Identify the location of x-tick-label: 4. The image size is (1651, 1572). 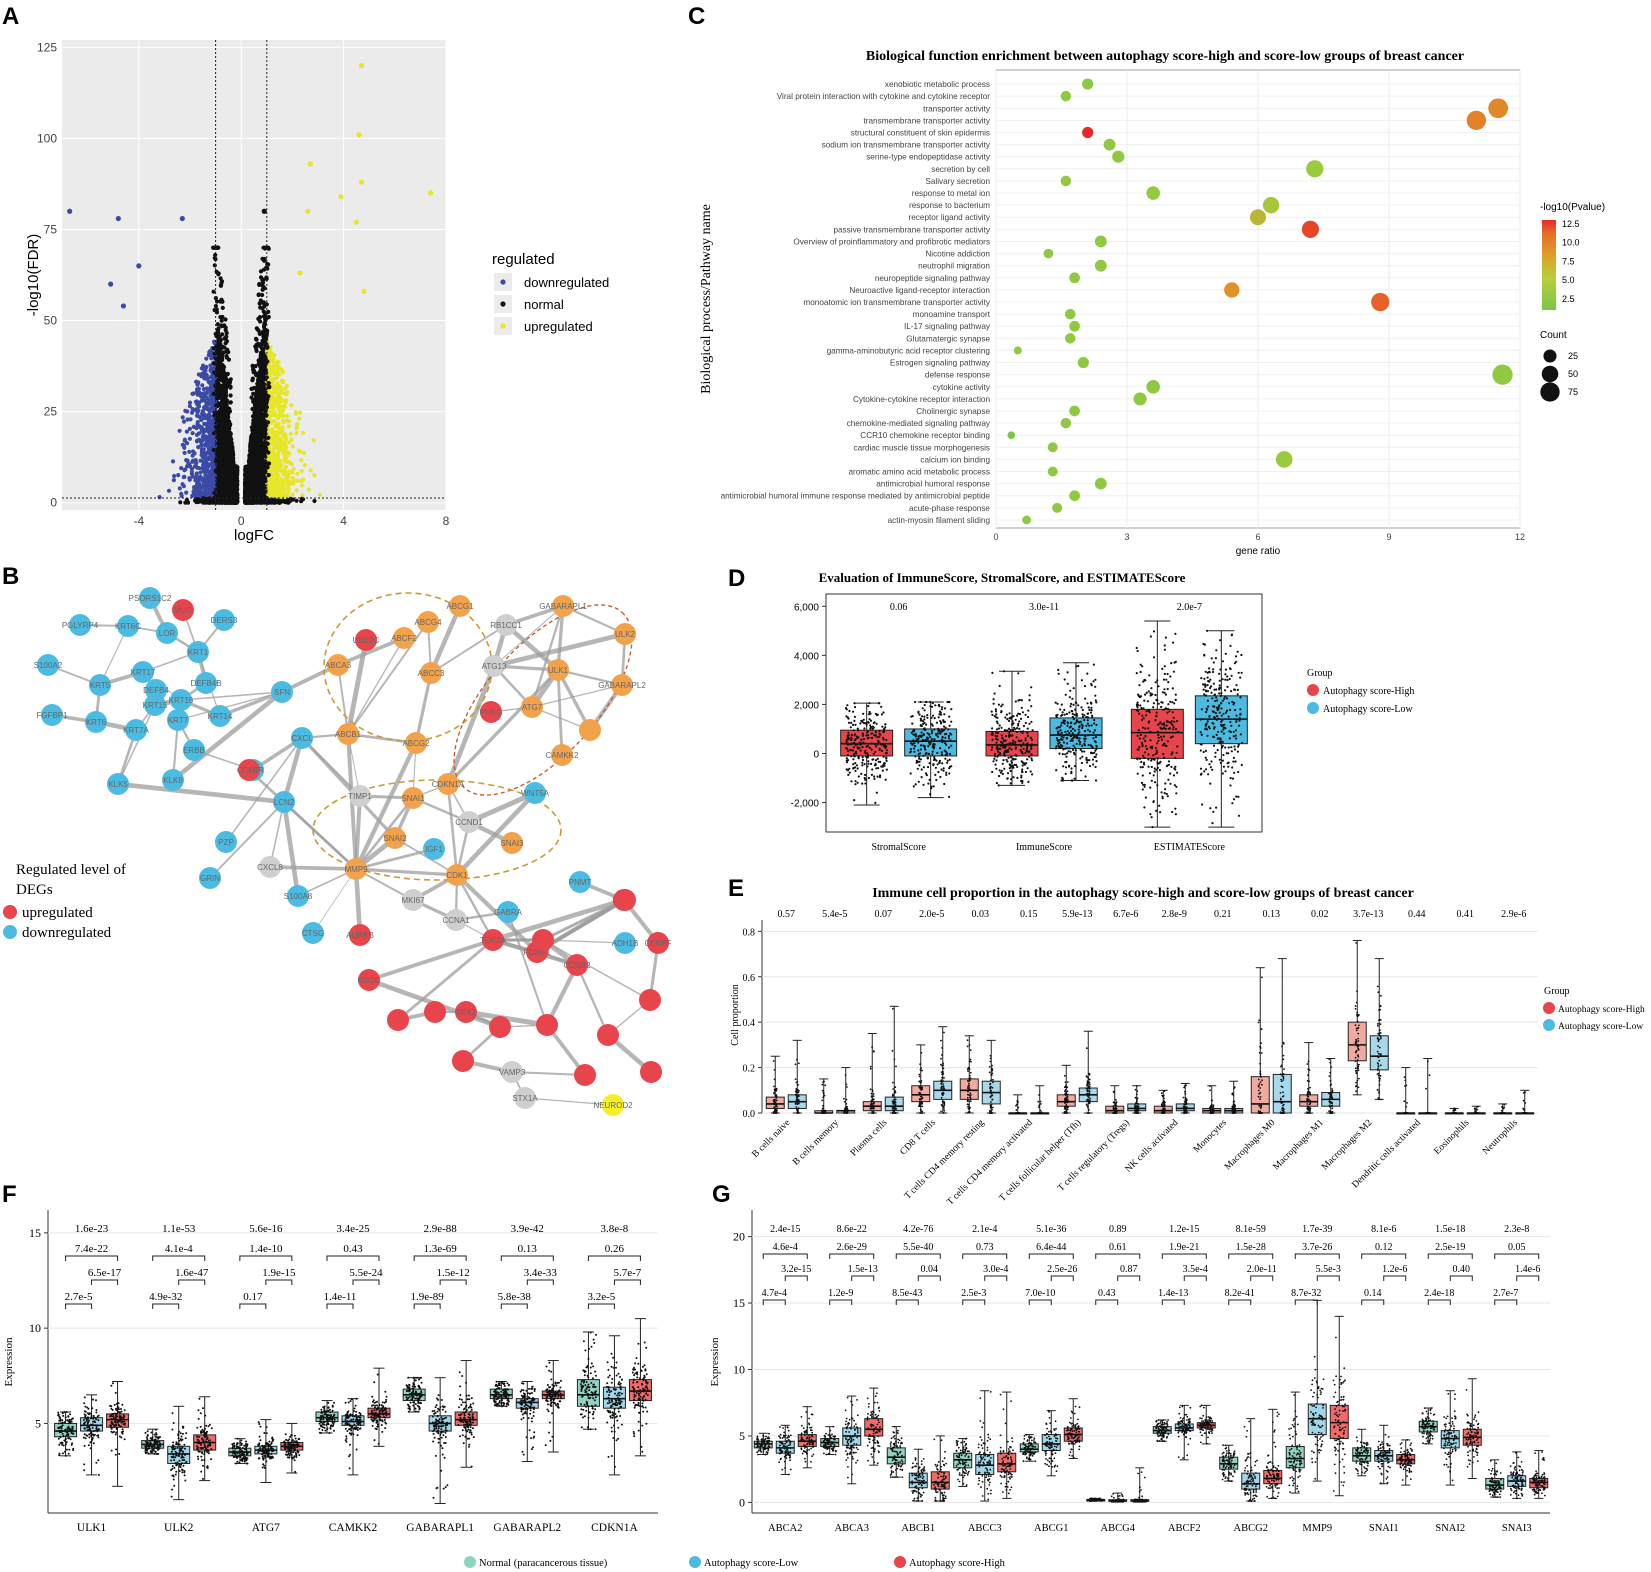
(343, 521).